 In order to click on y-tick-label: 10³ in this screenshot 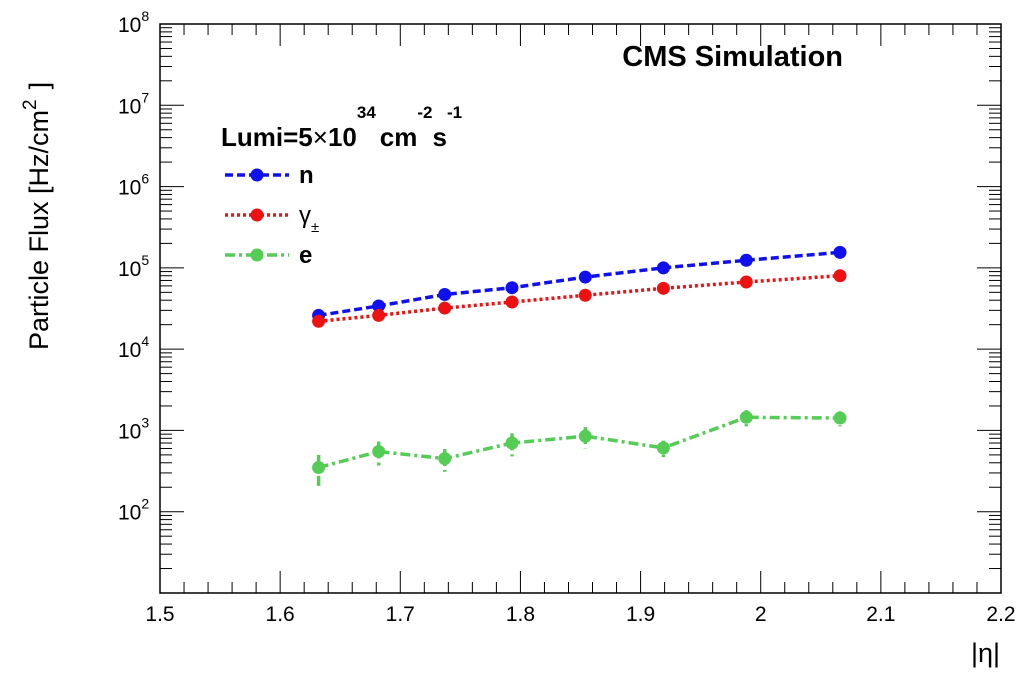, I will do `click(133, 428)`.